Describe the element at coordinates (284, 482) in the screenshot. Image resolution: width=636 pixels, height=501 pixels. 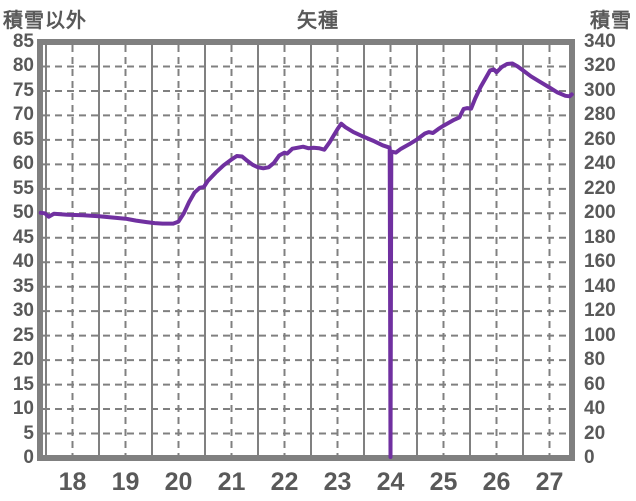
I see `x-tick-22: 22` at that location.